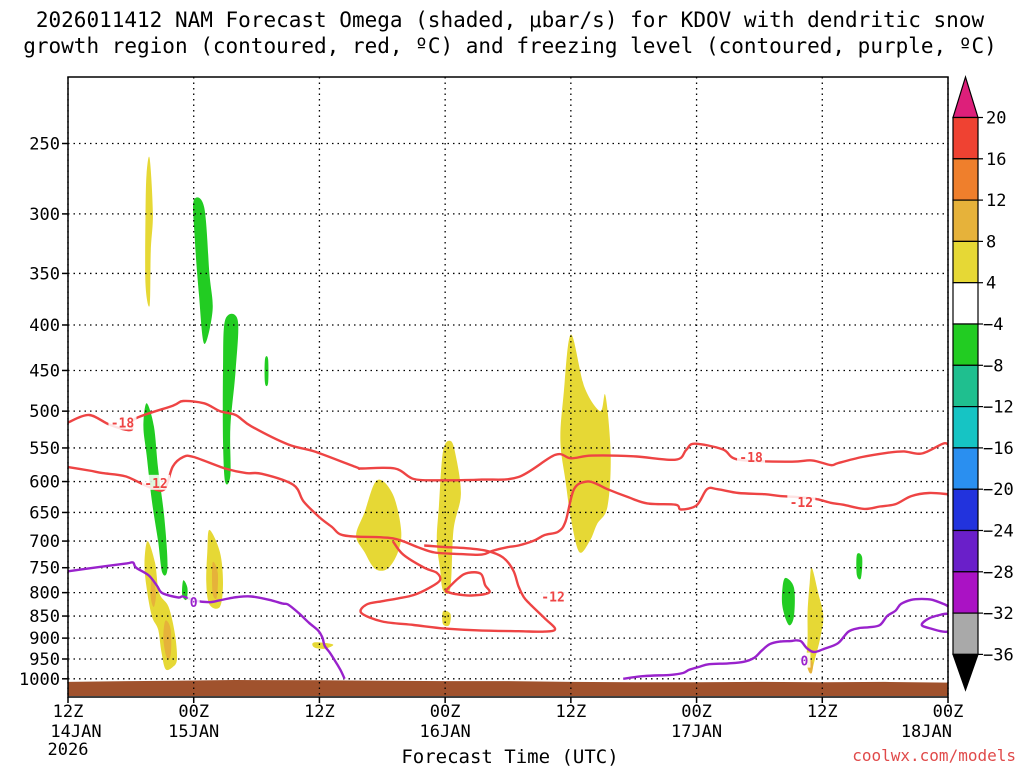  What do you see at coordinates (44, 594) in the screenshot?
I see `y-tick-label-800: 800` at bounding box center [44, 594].